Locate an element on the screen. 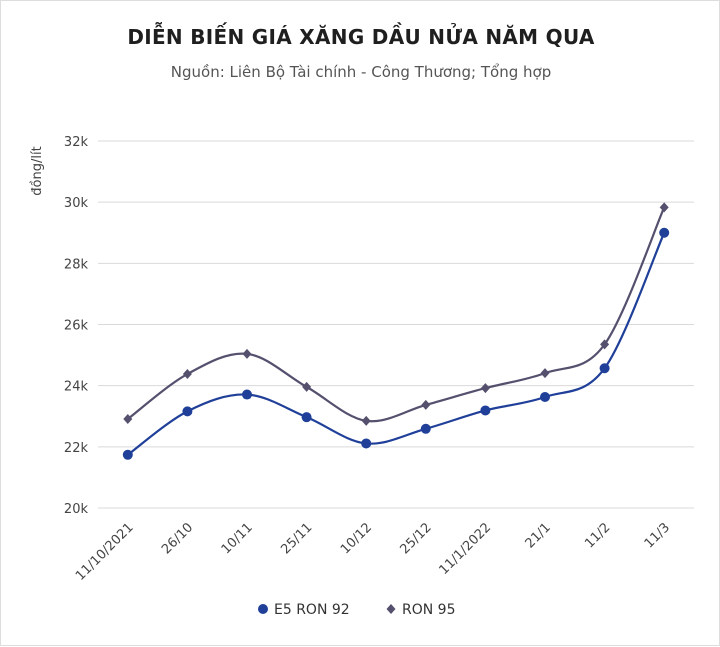 The width and height of the screenshot is (720, 647). x-tick-label: 25/11 is located at coordinates (296, 538).